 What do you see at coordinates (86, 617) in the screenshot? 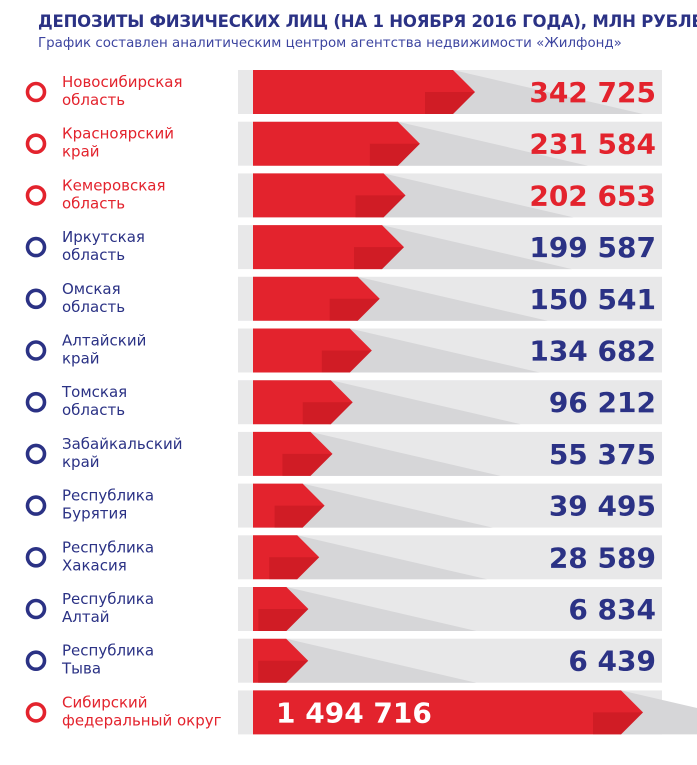
I see `row-label-line2: Алтай` at bounding box center [86, 617].